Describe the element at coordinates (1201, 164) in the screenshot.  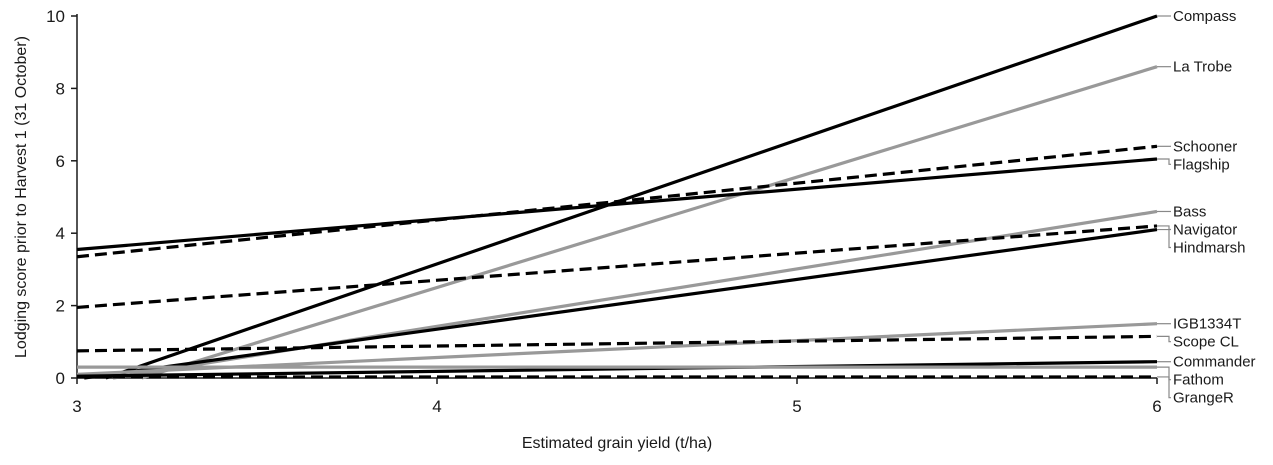
I see `series-label: Flagship` at that location.